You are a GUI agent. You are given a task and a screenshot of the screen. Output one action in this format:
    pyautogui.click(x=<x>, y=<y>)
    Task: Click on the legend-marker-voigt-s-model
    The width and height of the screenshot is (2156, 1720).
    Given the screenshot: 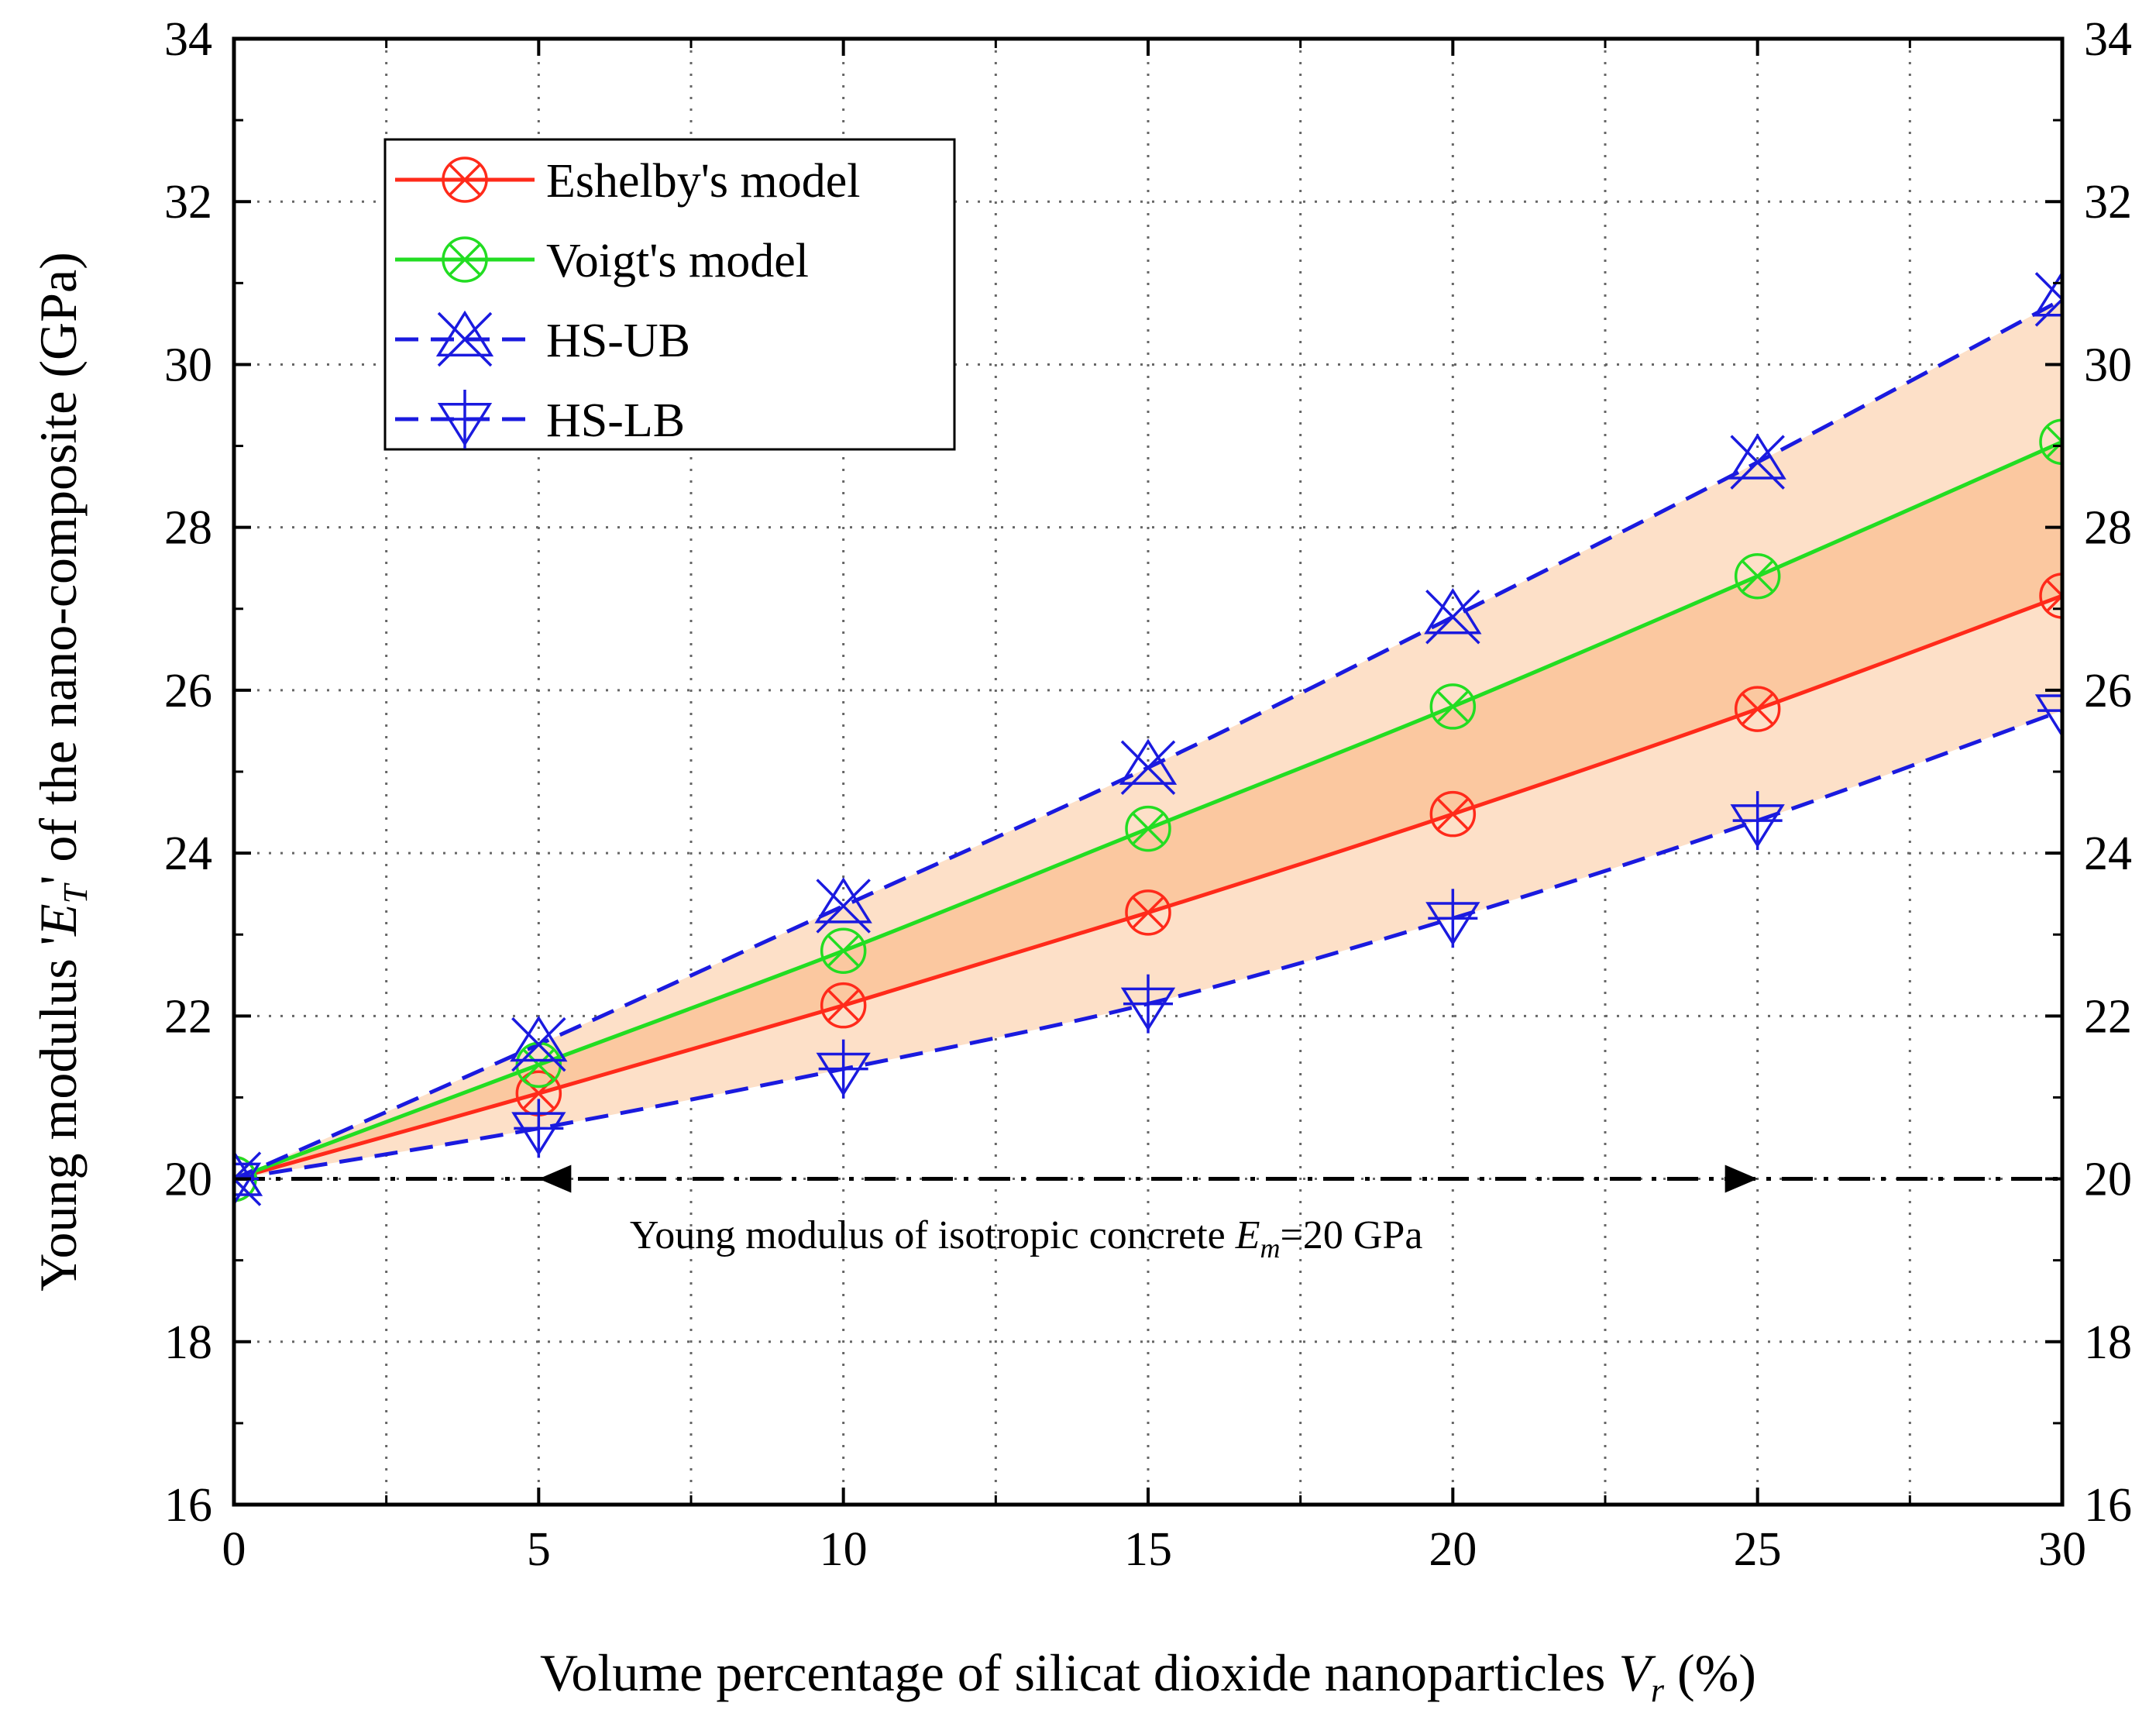 What is the action you would take?
    pyautogui.click(x=465, y=259)
    